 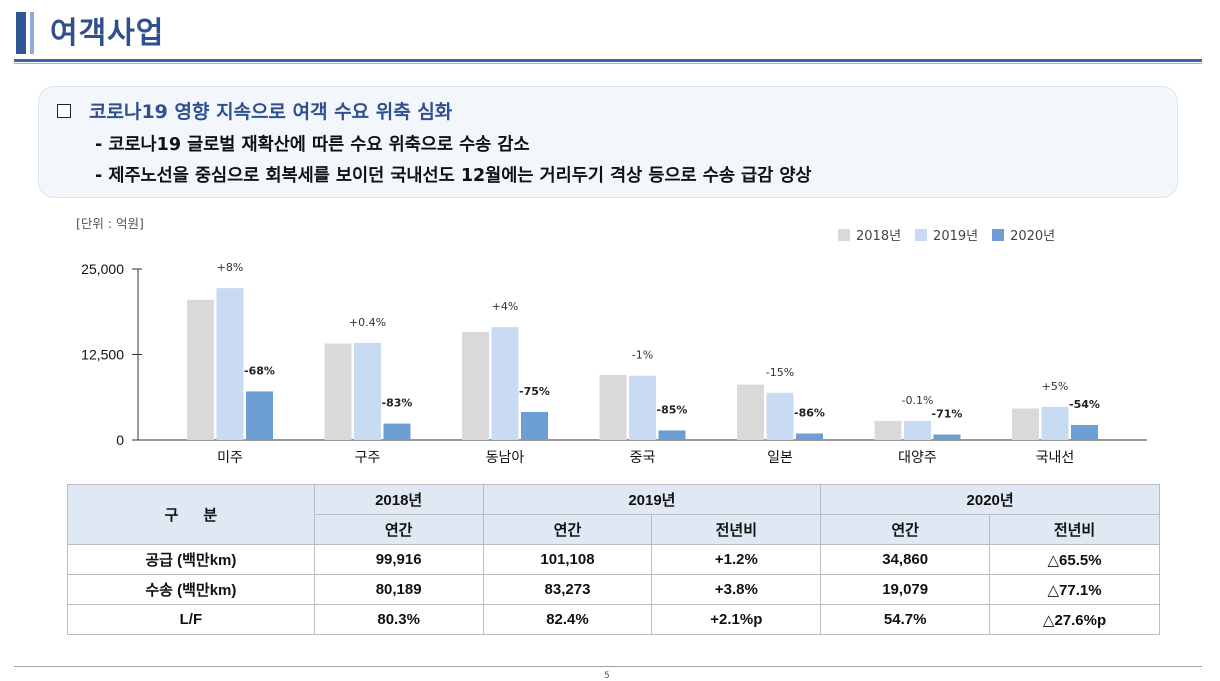 I want to click on bar-2020년-구주, so click(x=397, y=431).